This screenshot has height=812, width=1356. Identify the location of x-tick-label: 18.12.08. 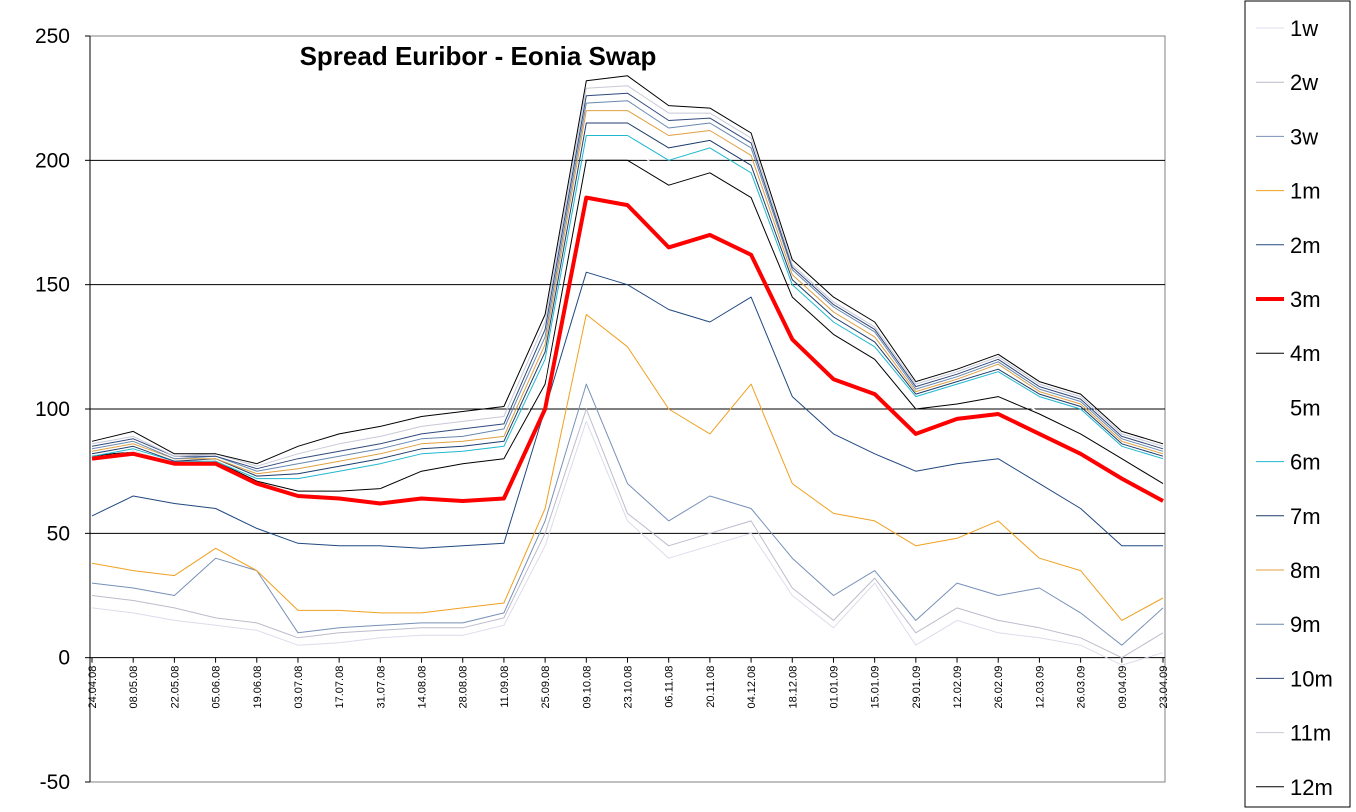
(793, 687).